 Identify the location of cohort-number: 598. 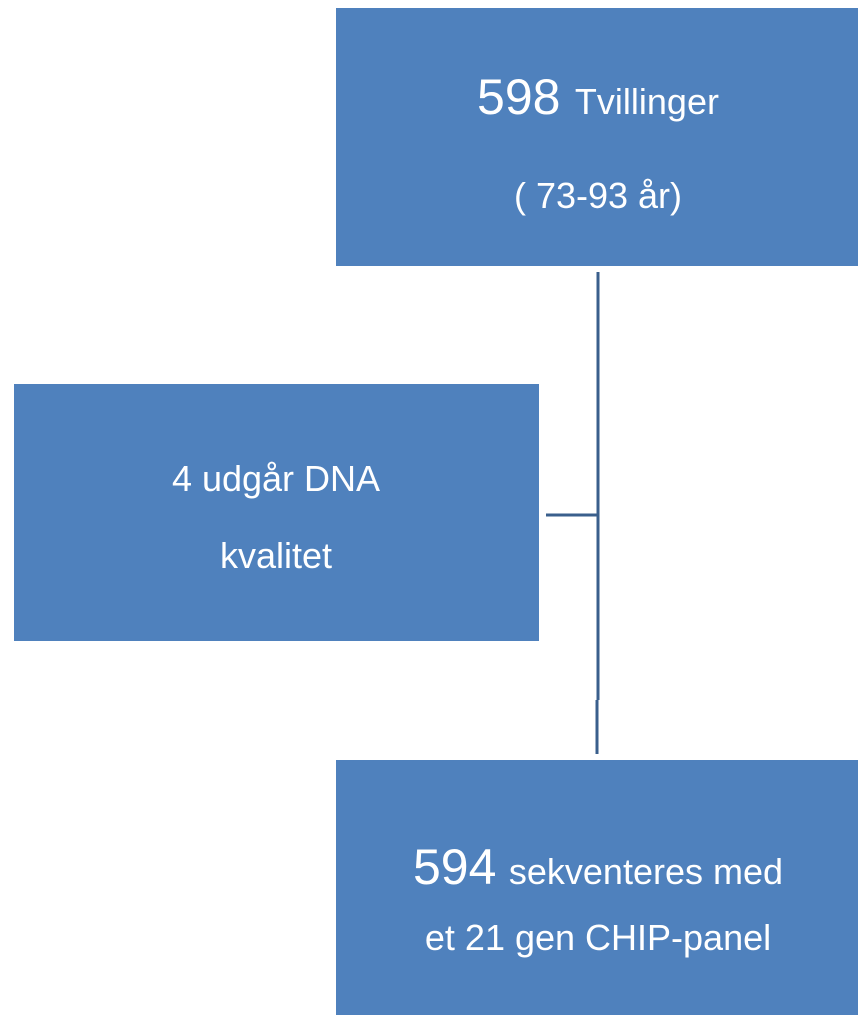
(518, 97).